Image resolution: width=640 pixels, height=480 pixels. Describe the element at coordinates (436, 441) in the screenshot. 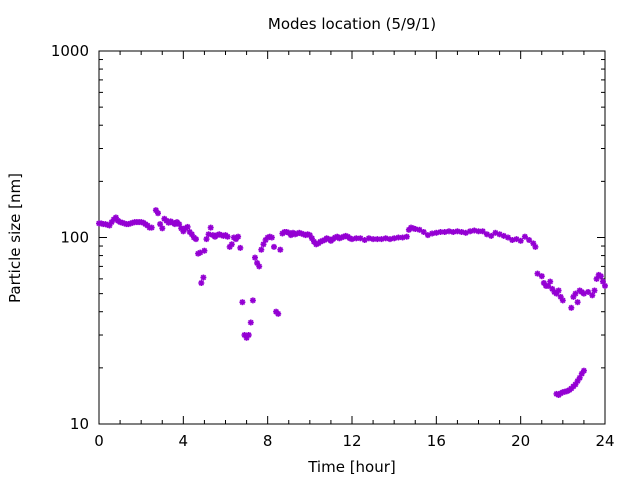

I see `x-tick-label: 16` at that location.